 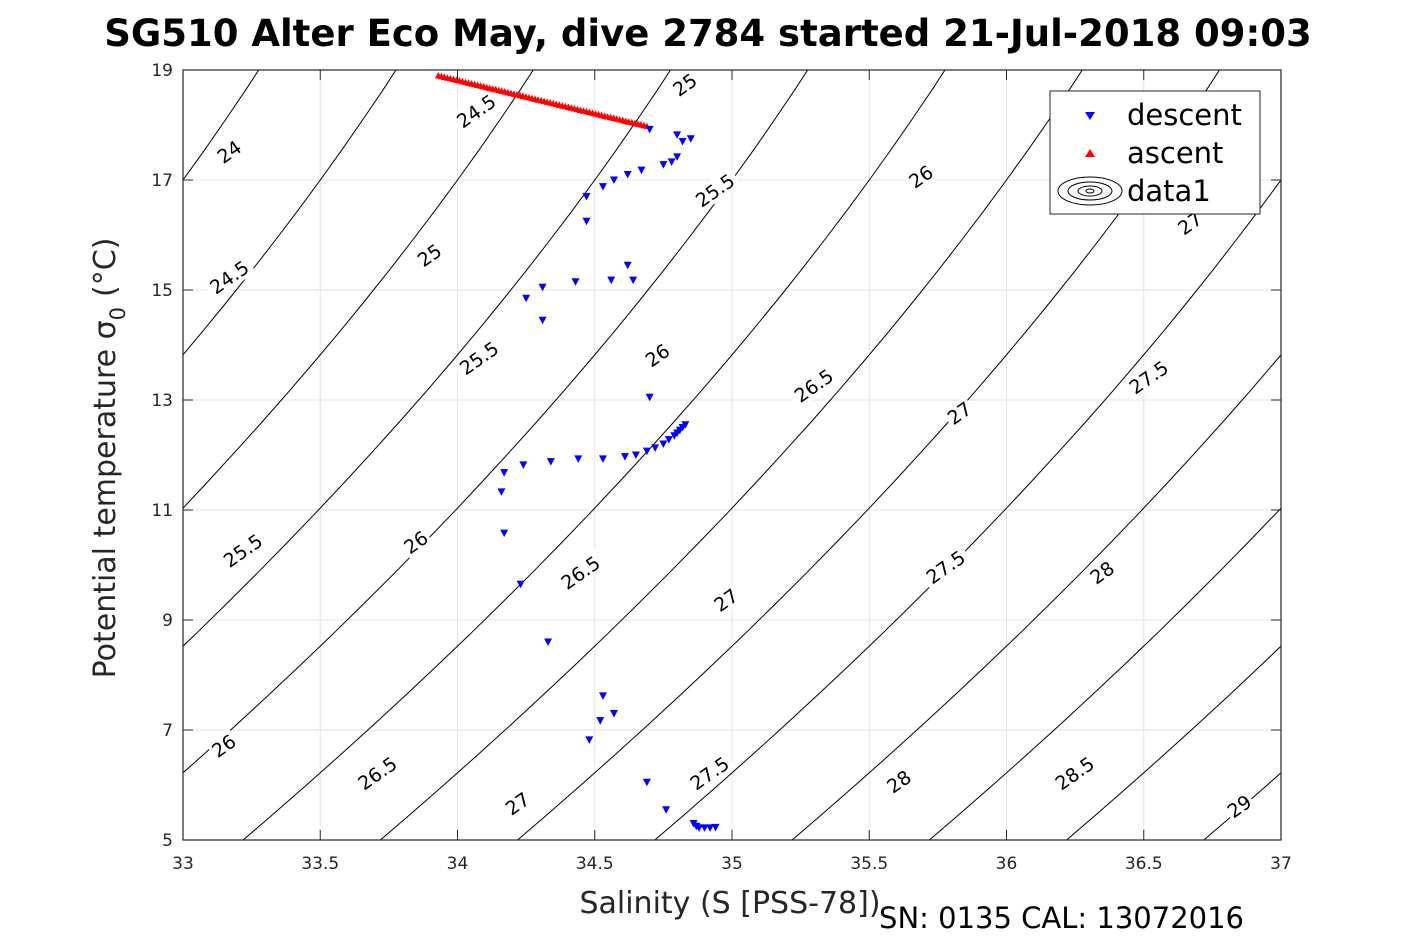 What do you see at coordinates (162, 401) in the screenshot?
I see `y-tick-label: 13` at bounding box center [162, 401].